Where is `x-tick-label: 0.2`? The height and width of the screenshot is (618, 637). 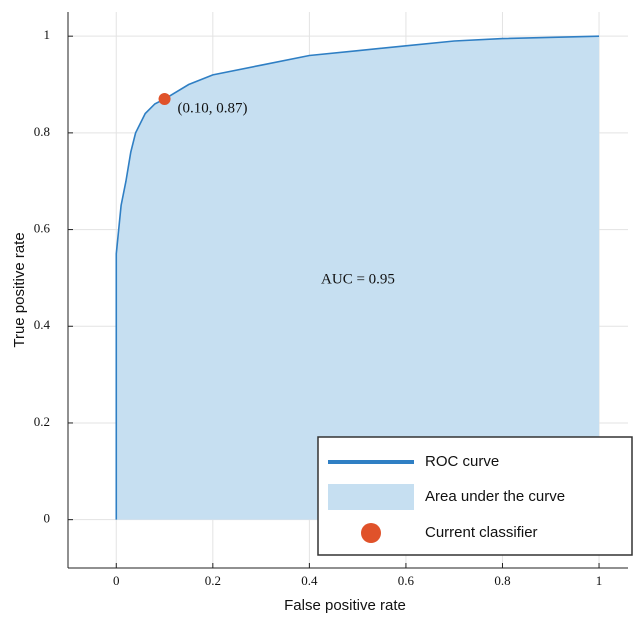 x-tick-label: 0.2 is located at coordinates (213, 580).